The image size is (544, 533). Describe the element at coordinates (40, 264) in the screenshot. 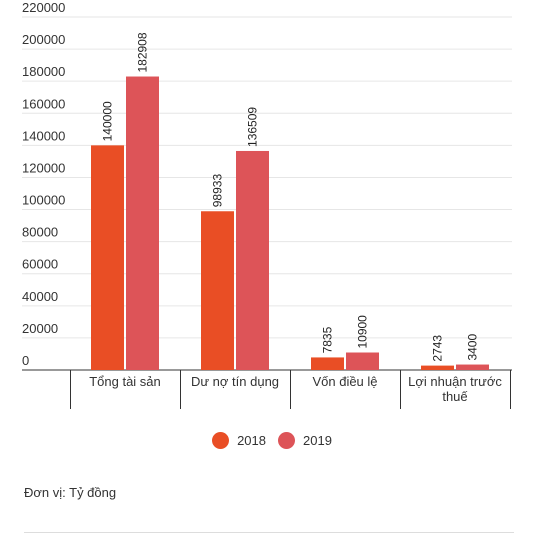

I see `y-tick-label: 60000` at that location.